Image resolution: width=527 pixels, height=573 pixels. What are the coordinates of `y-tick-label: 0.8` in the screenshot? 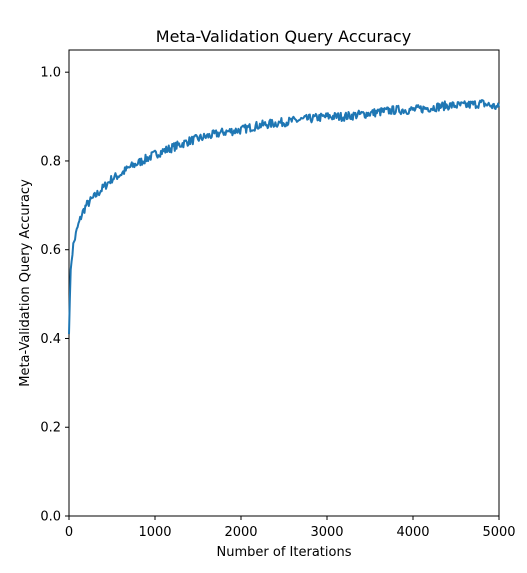 It's located at (50, 161).